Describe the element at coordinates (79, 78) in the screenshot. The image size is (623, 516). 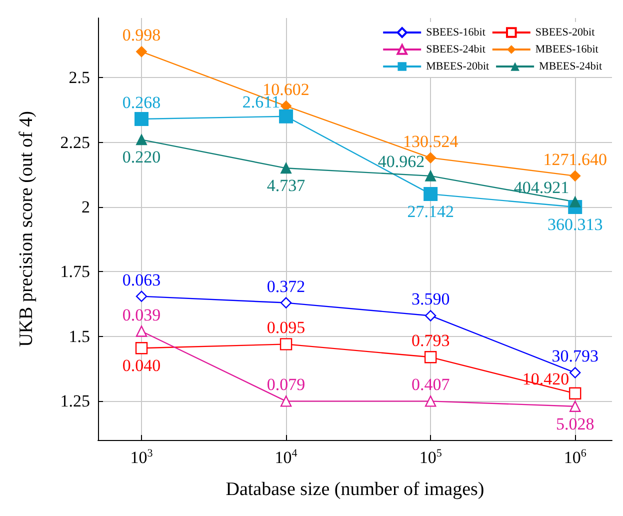
I see `y-tick-label: 2.5` at that location.